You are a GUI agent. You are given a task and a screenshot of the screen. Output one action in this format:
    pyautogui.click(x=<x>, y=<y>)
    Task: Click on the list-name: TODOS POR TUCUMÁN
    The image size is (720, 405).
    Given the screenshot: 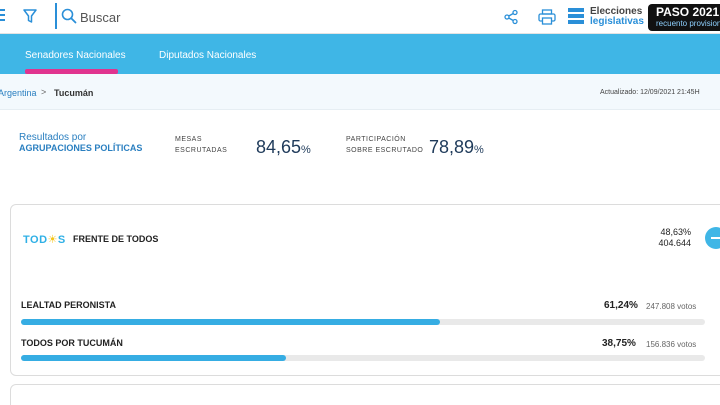 What is the action you would take?
    pyautogui.click(x=72, y=343)
    